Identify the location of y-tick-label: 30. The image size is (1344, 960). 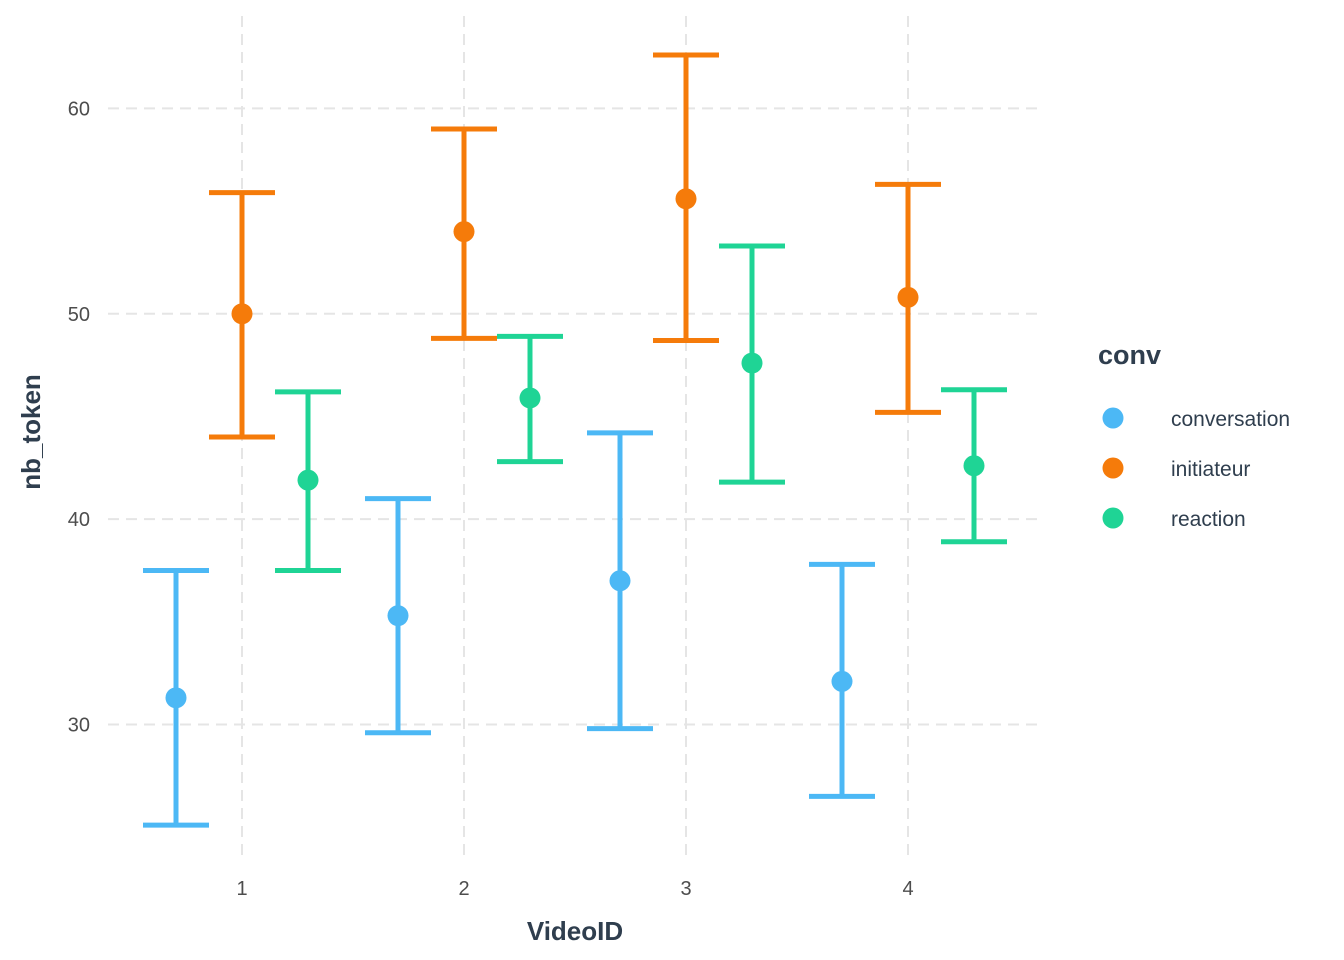
(79, 726).